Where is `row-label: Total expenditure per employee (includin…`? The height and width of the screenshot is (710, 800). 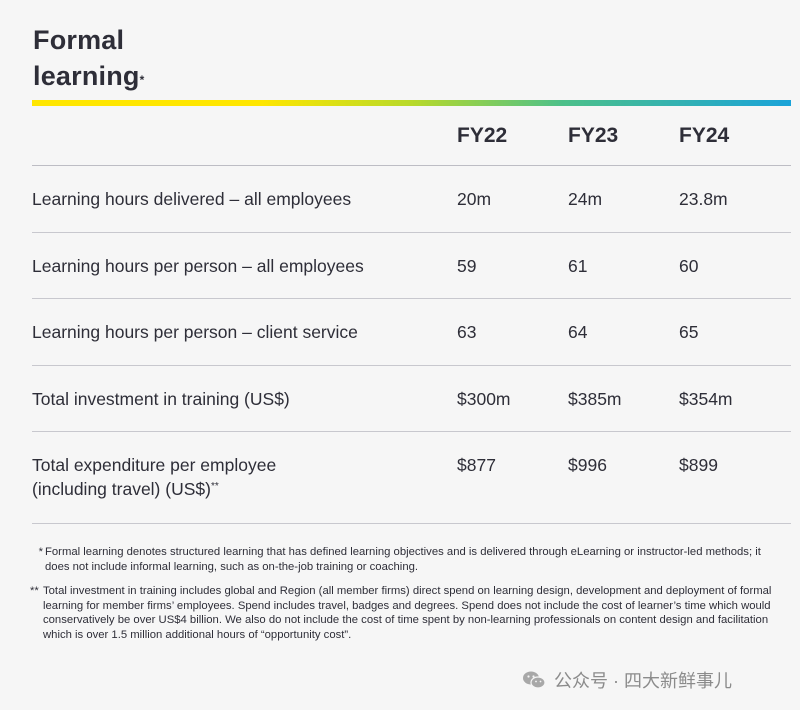 row-label: Total expenditure per employee (includin… is located at coordinates (154, 477).